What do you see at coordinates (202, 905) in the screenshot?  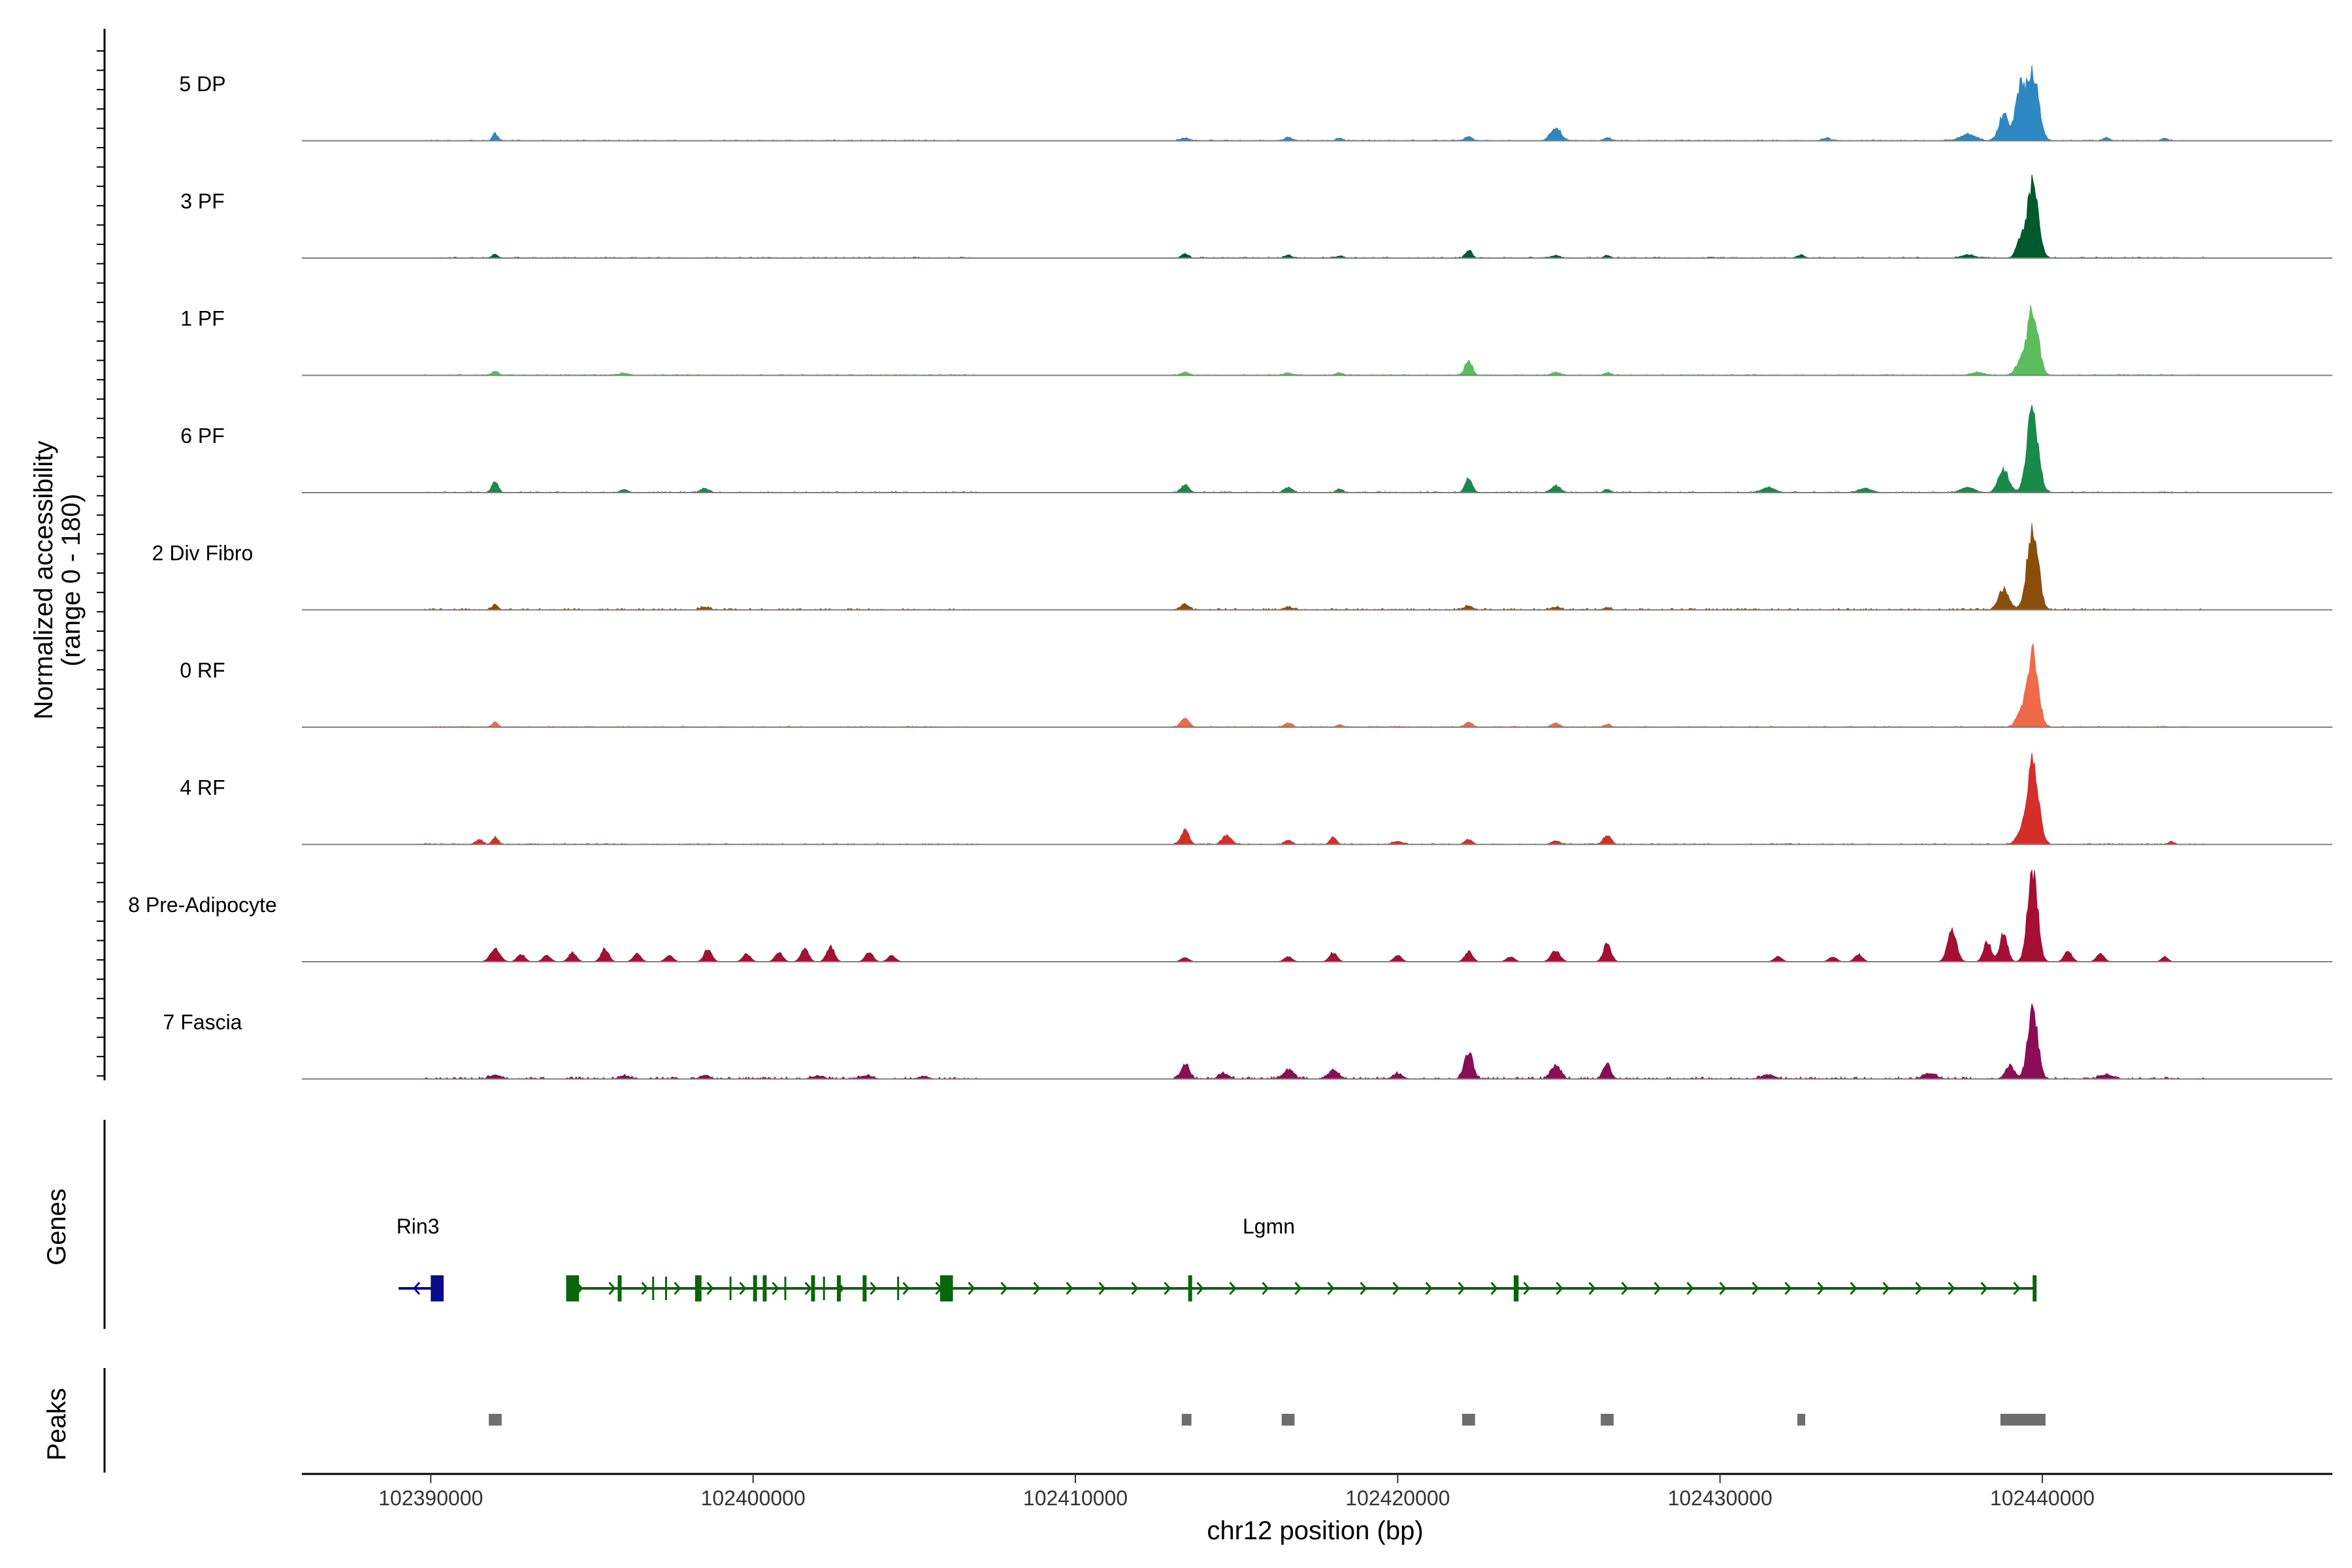 I see `track-label: 8 Pre-Adipocyte` at bounding box center [202, 905].